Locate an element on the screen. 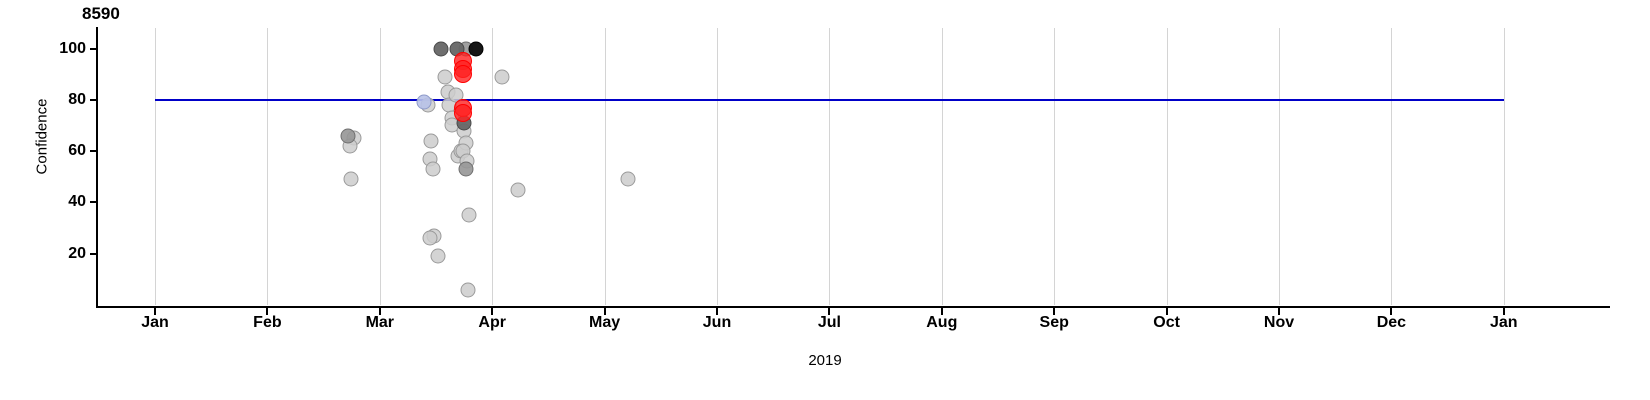 The width and height of the screenshot is (1650, 400). x-tick-label: Aug is located at coordinates (942, 322).